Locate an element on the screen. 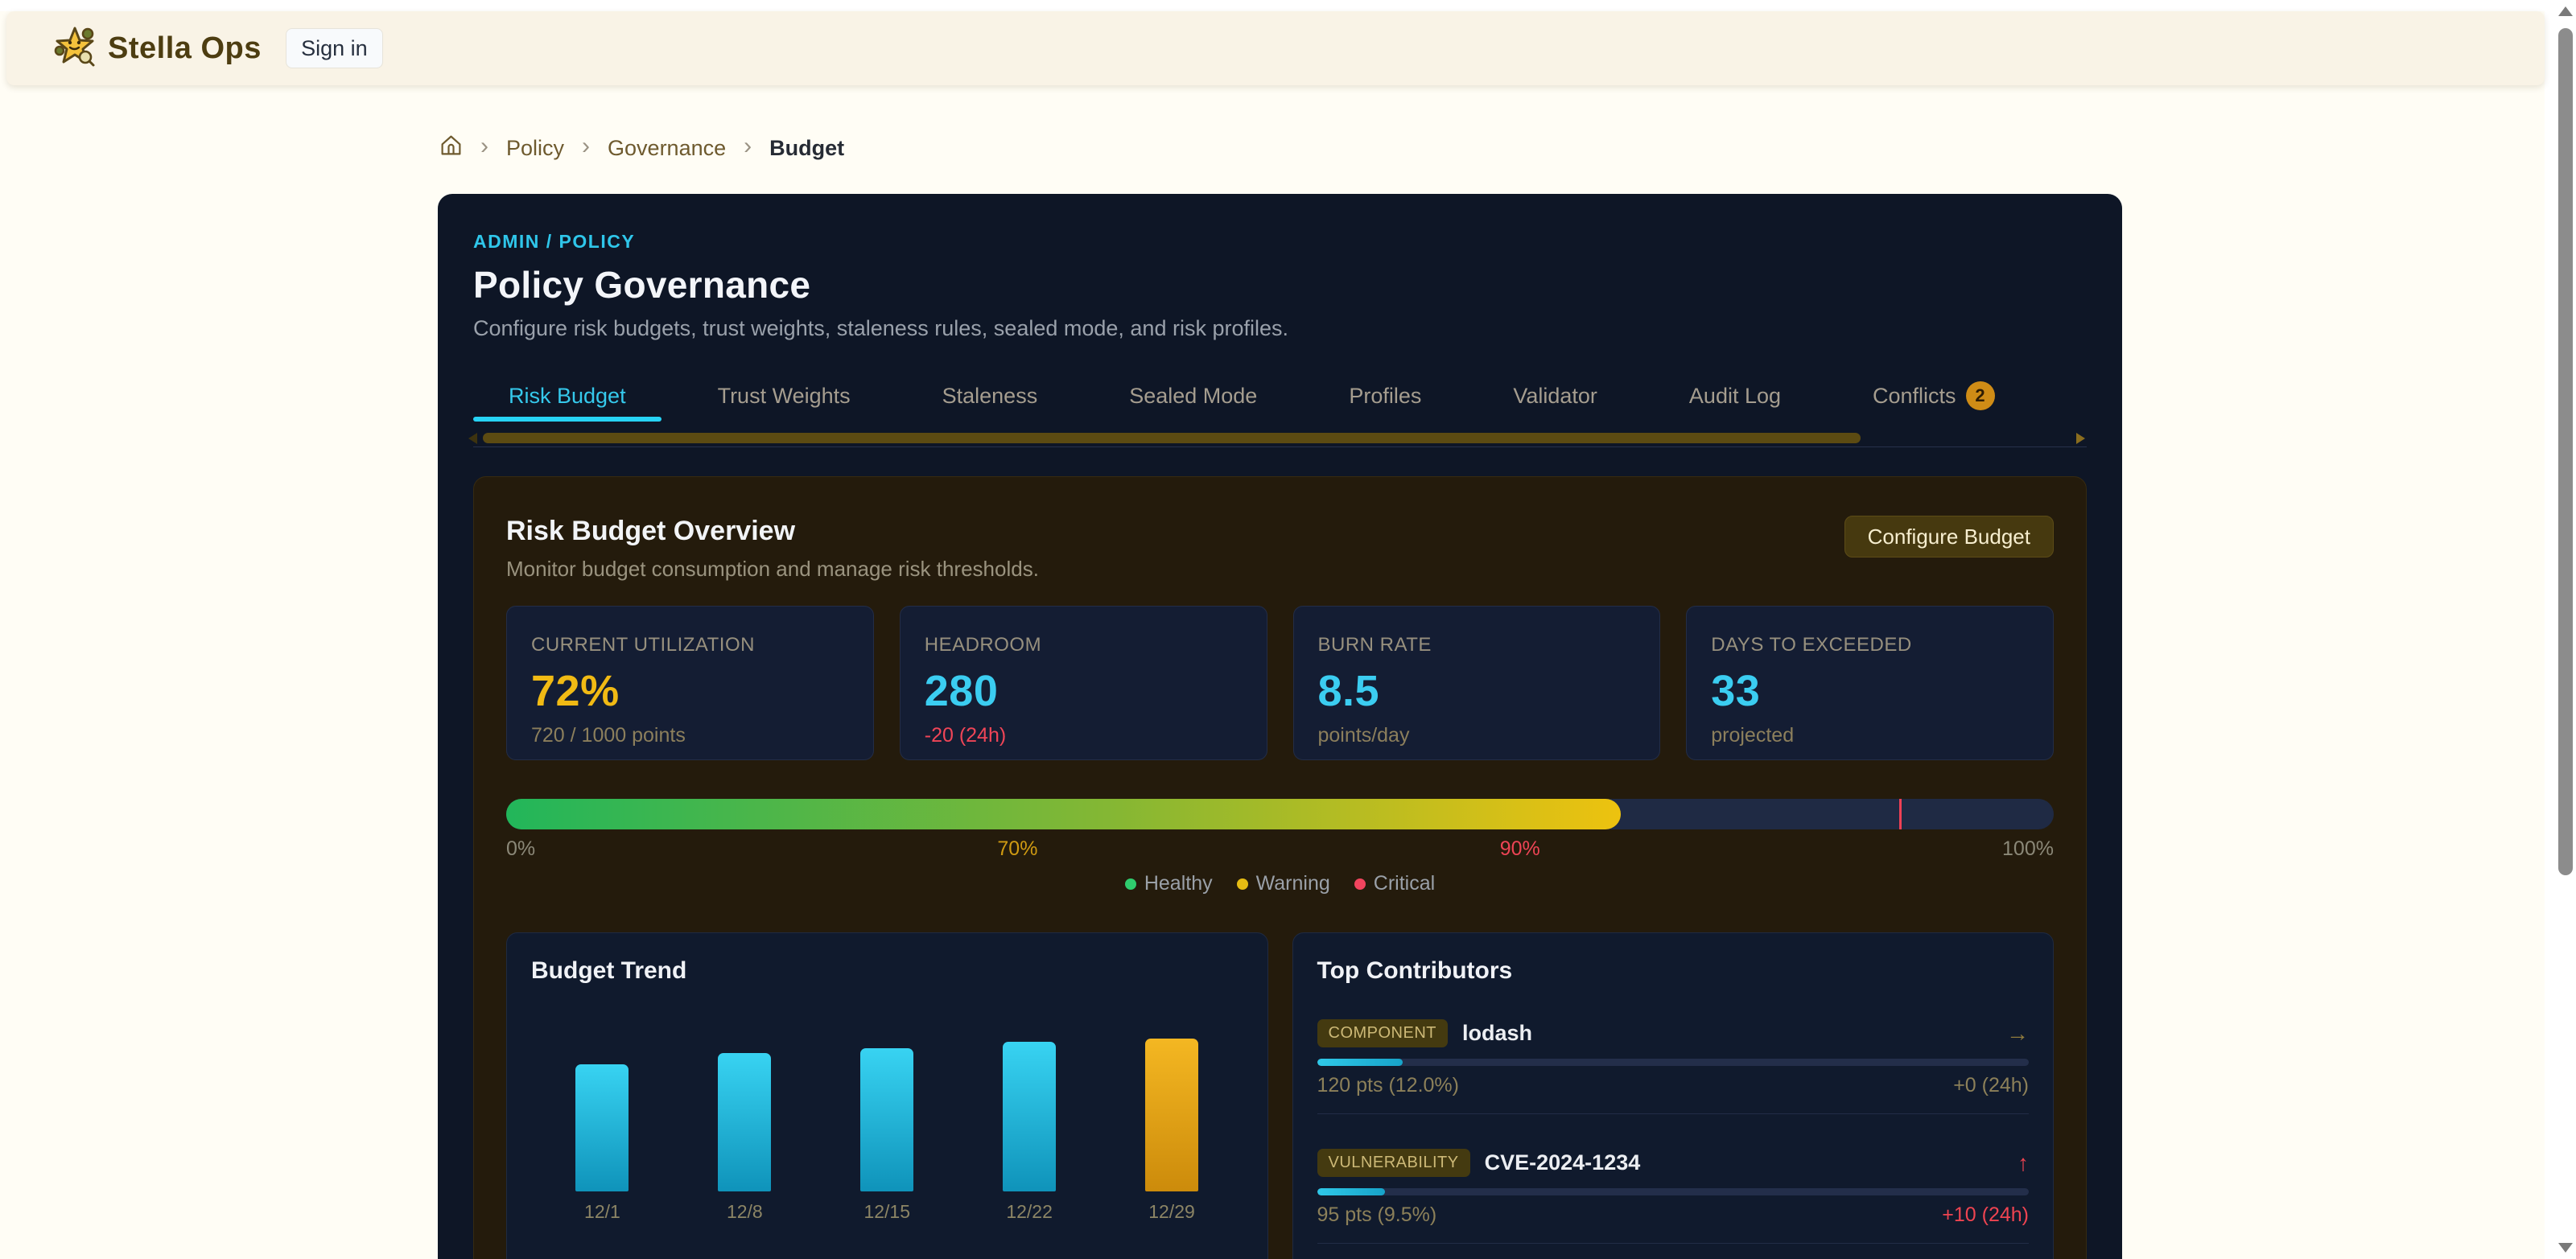 The width and height of the screenshot is (2576, 1259). tab-trust-weights: Trust Weights is located at coordinates (784, 396).